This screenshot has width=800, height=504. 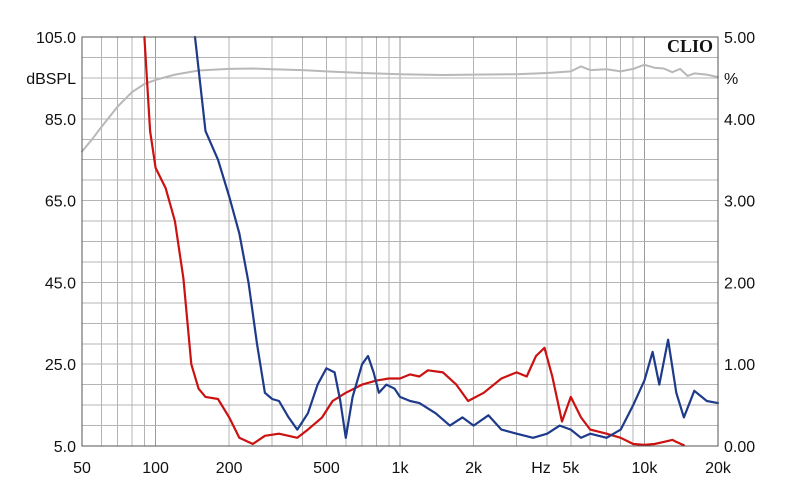 What do you see at coordinates (60, 365) in the screenshot?
I see `y-left-tick-label: 25.0` at bounding box center [60, 365].